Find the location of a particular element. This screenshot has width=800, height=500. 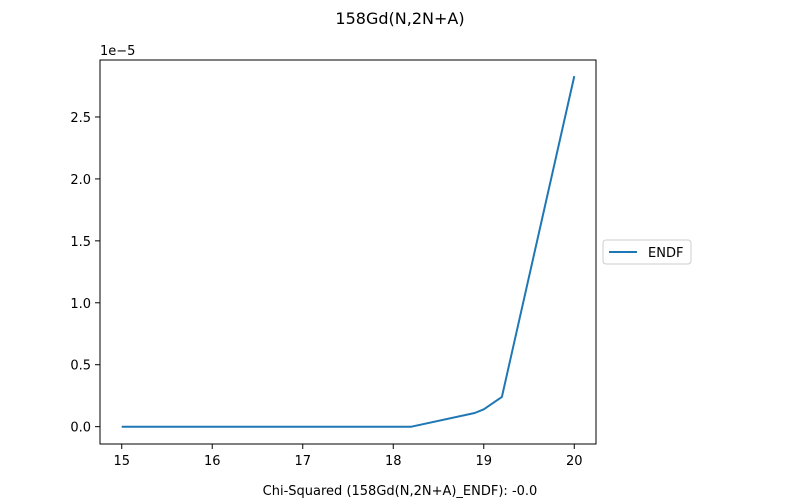

x-tick-label: 15 is located at coordinates (121, 461).